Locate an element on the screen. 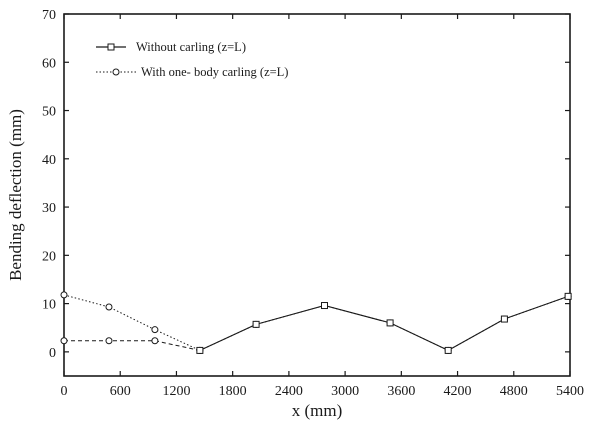  legend-label-without-carling: Without carling (z=L) is located at coordinates (191, 47).